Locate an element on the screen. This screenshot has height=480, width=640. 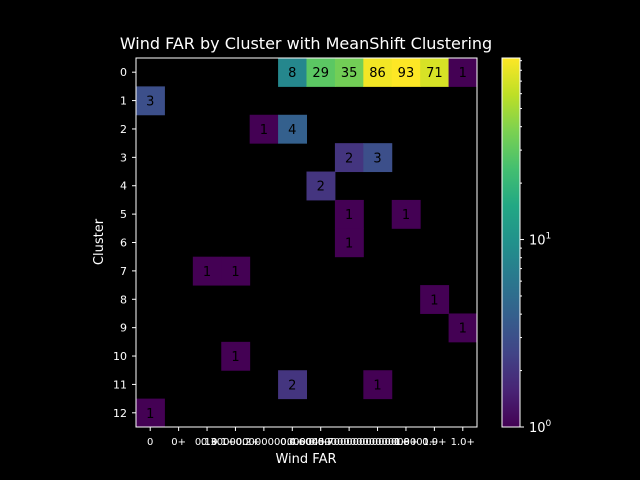
x-axis-label: Wind FAR is located at coordinates (305, 459).